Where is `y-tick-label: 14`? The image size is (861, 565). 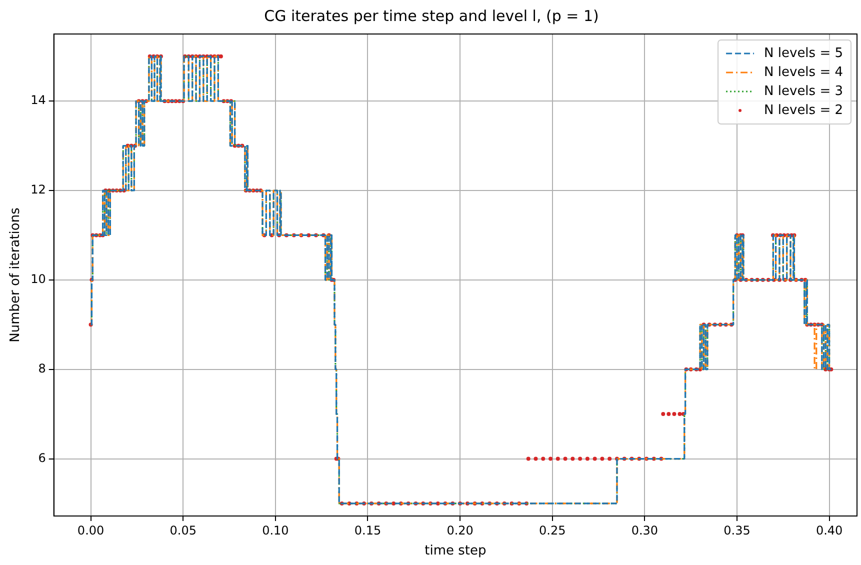 y-tick-label: 14 is located at coordinates (38, 100).